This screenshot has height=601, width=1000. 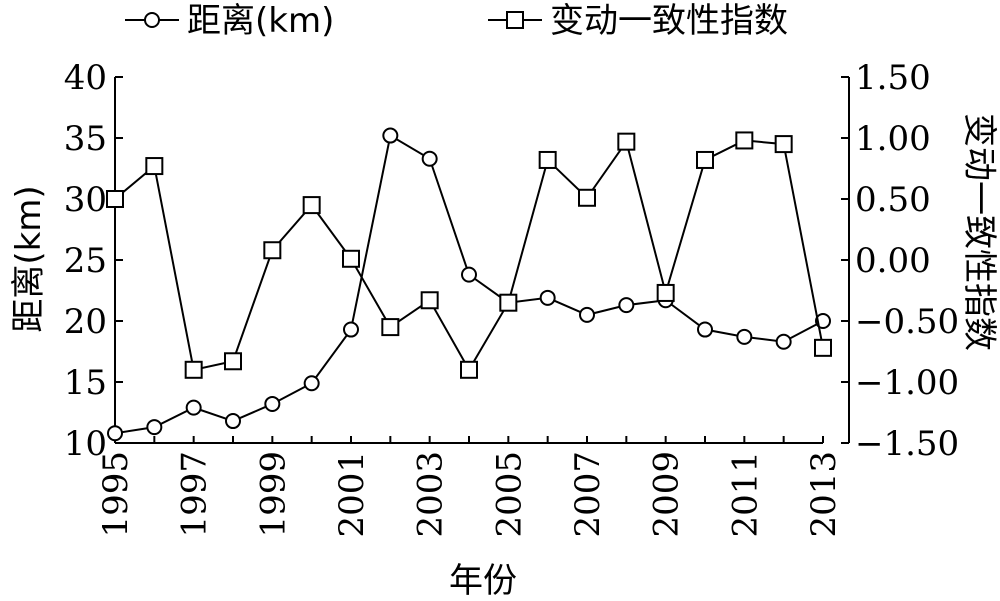 I want to click on left-tick-label: 10, so click(x=85, y=444).